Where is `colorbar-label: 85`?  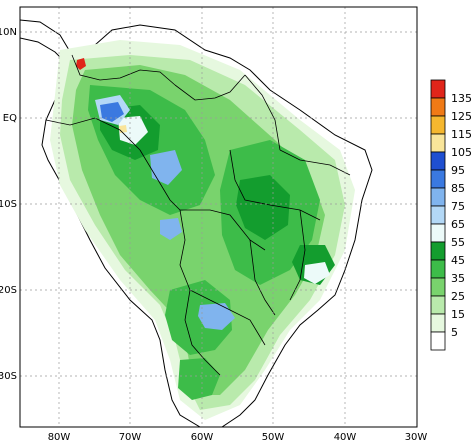
colorbar-label: 85 is located at coordinates (458, 188).